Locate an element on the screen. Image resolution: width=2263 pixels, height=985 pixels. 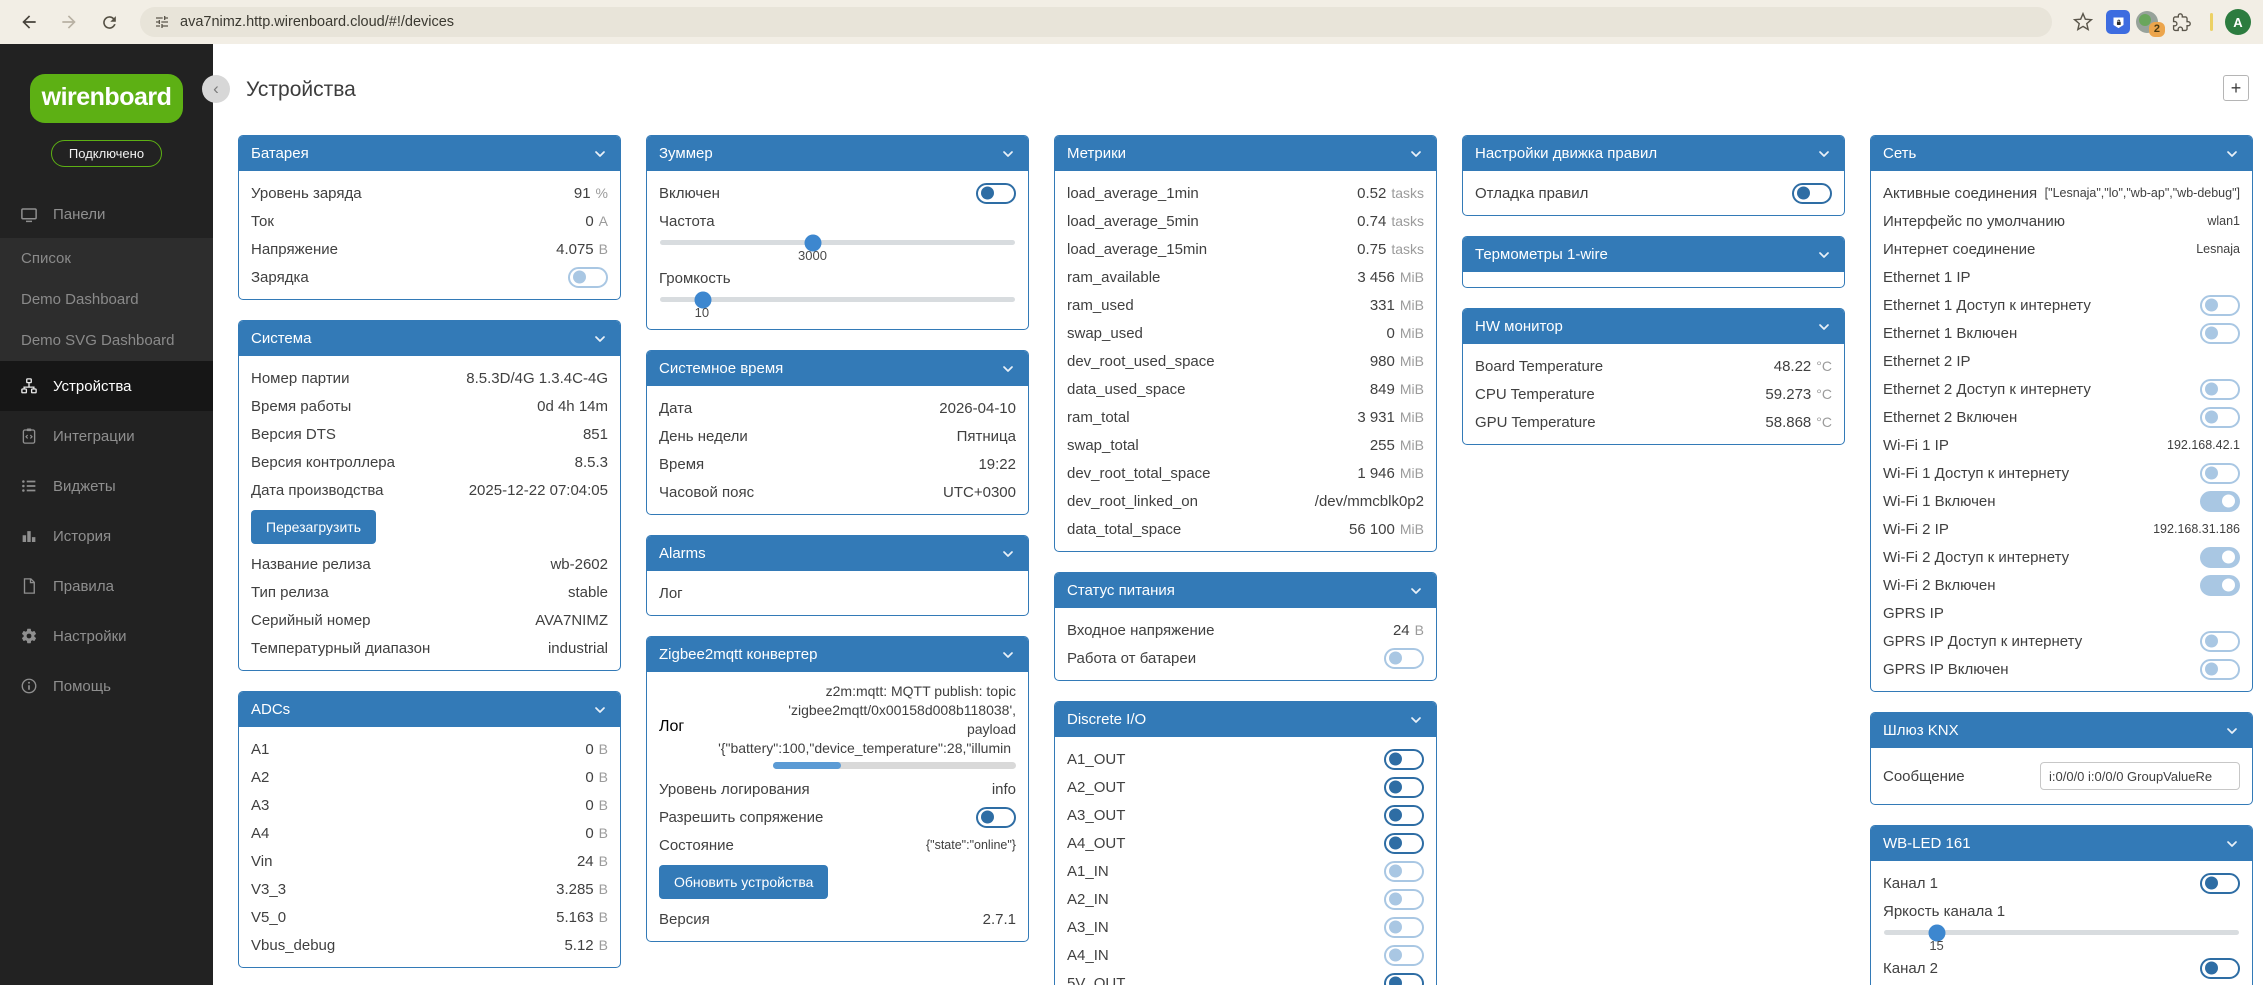
row-value: industrial is located at coordinates (578, 648).